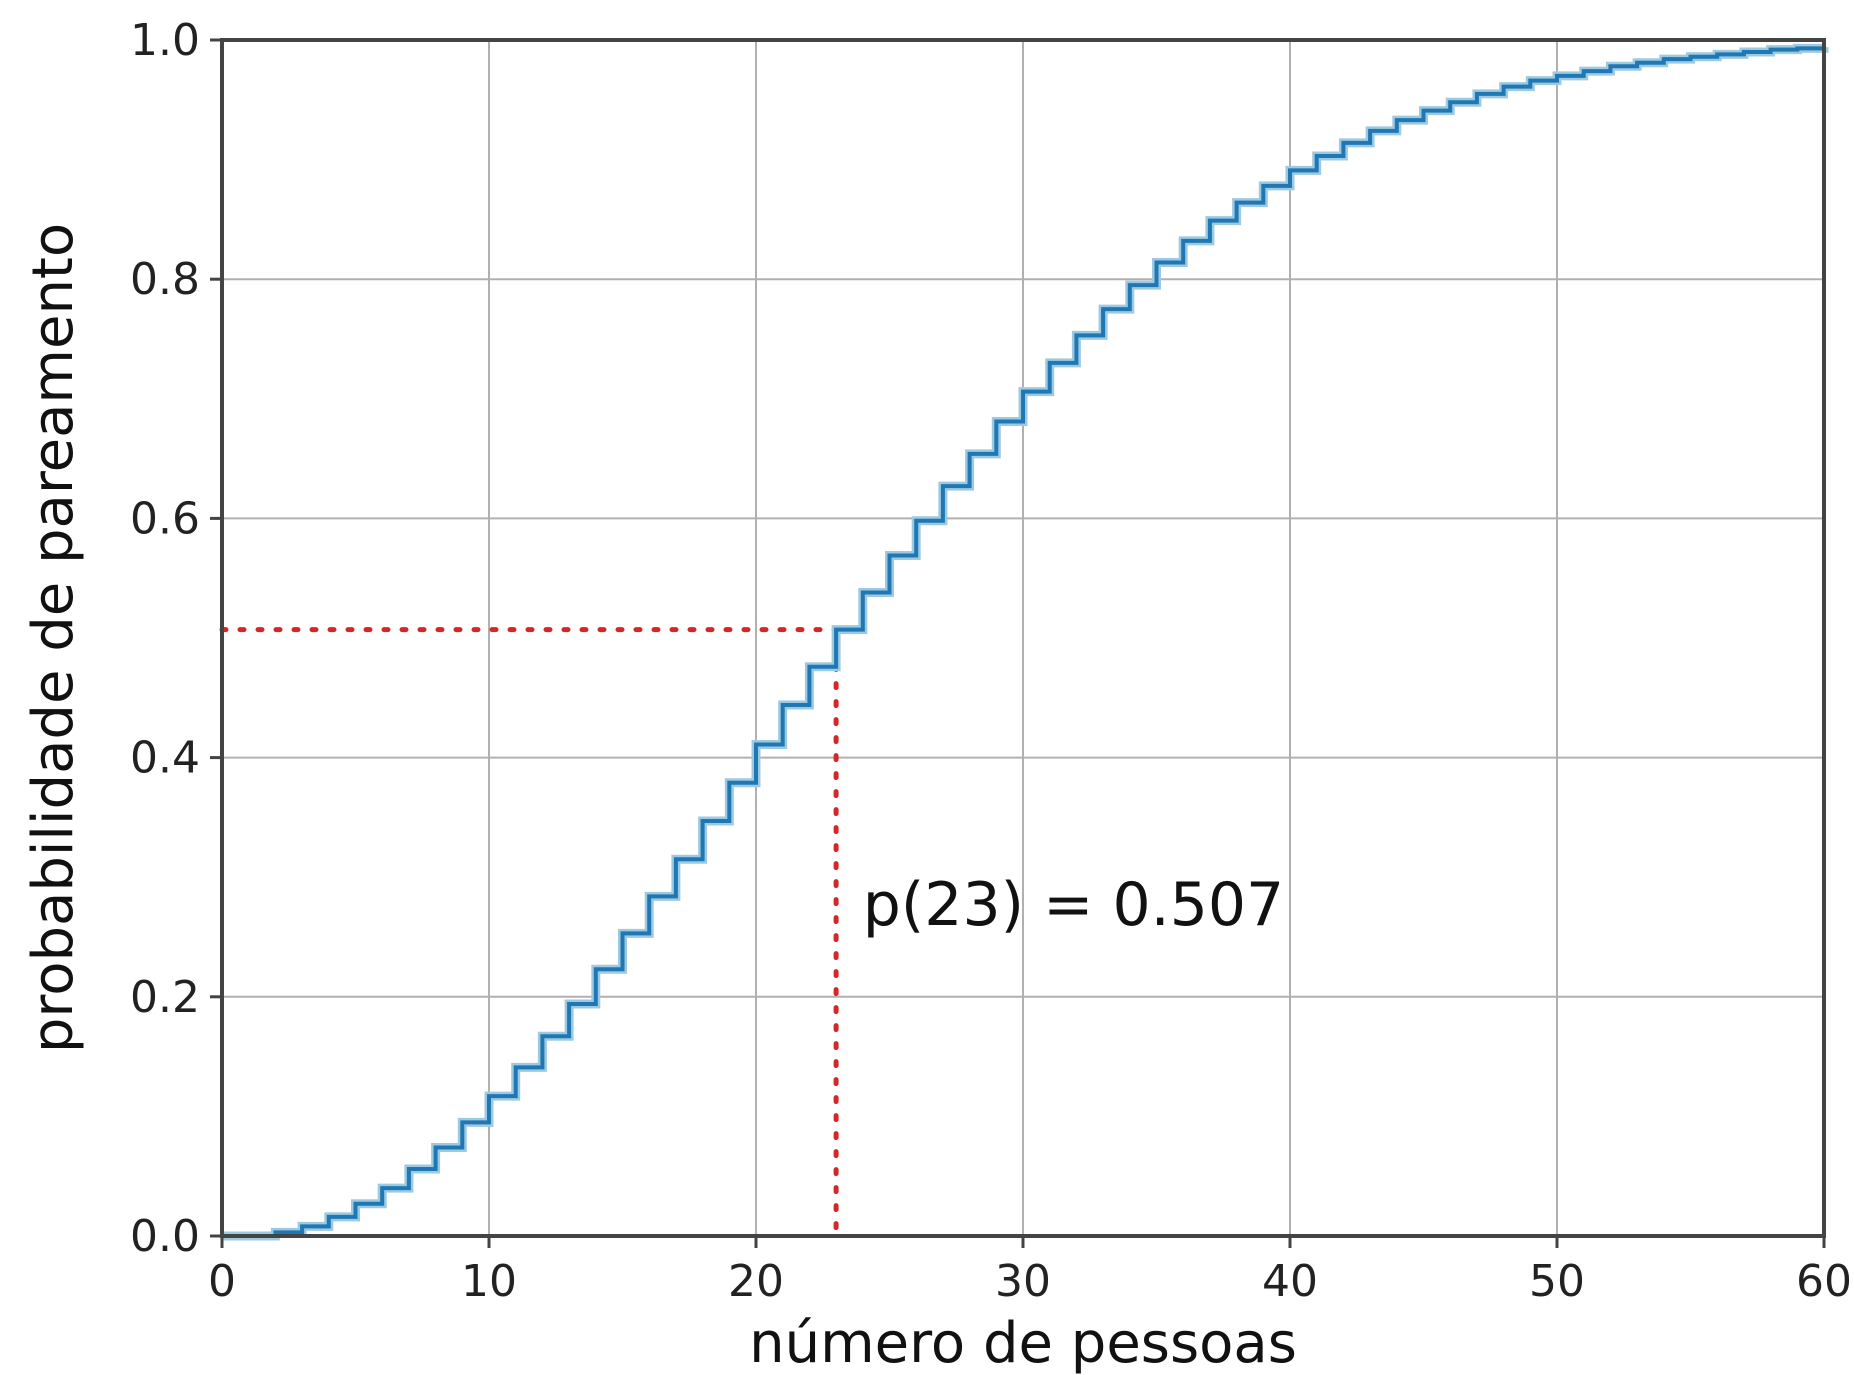 The image size is (1854, 1375). What do you see at coordinates (1290, 1281) in the screenshot?
I see `x-tick-label: 40` at bounding box center [1290, 1281].